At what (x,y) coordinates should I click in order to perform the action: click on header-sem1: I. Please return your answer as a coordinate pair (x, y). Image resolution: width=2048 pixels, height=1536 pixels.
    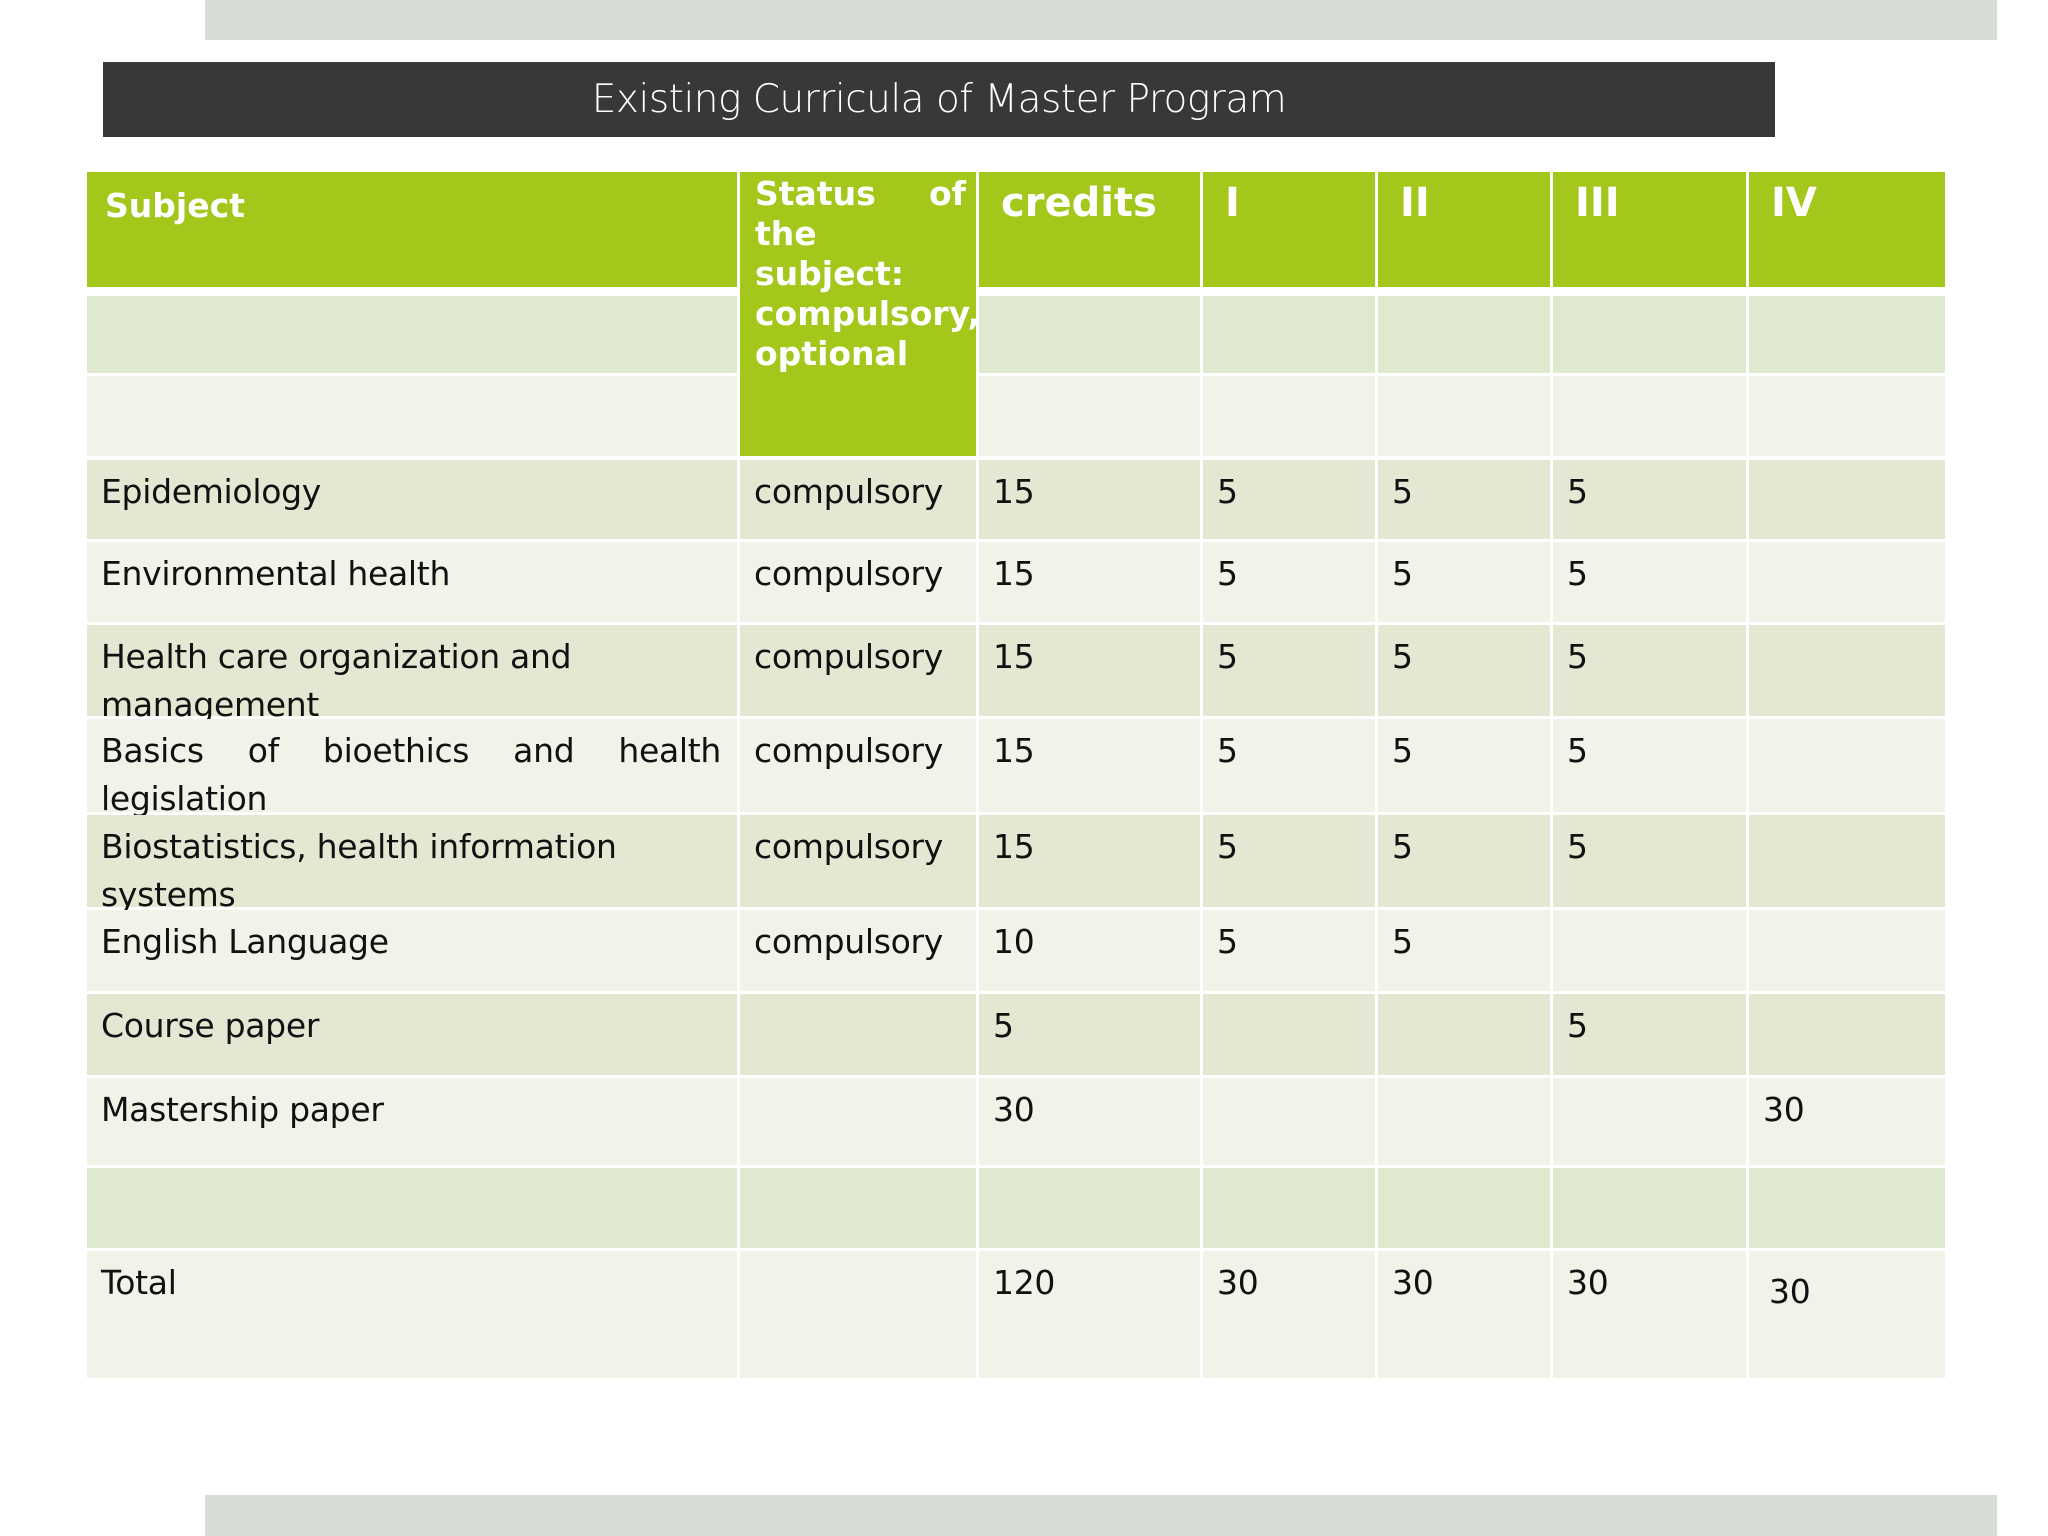
    Looking at the image, I should click on (1289, 229).